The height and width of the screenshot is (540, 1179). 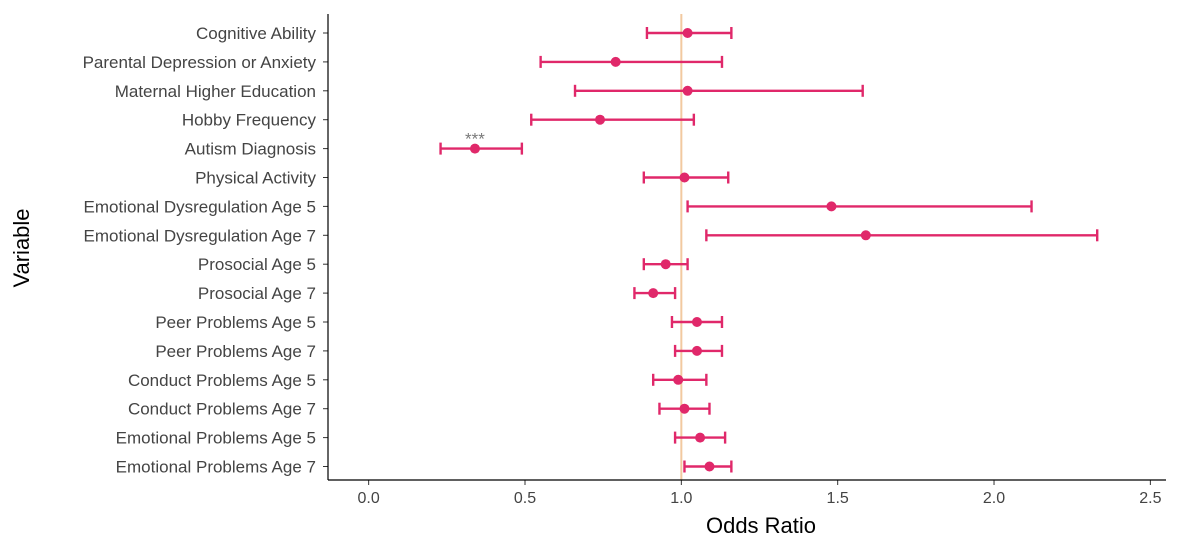 What do you see at coordinates (215, 91) in the screenshot?
I see `y-tick-label: Maternal Higher Education` at bounding box center [215, 91].